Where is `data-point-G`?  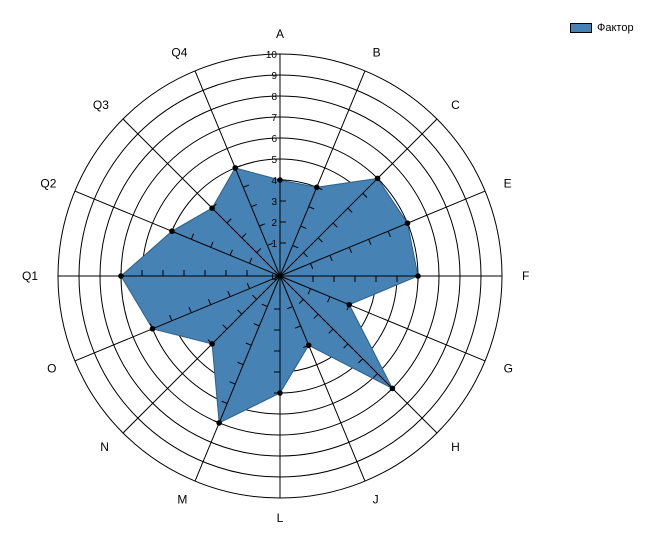 data-point-G is located at coordinates (349, 304).